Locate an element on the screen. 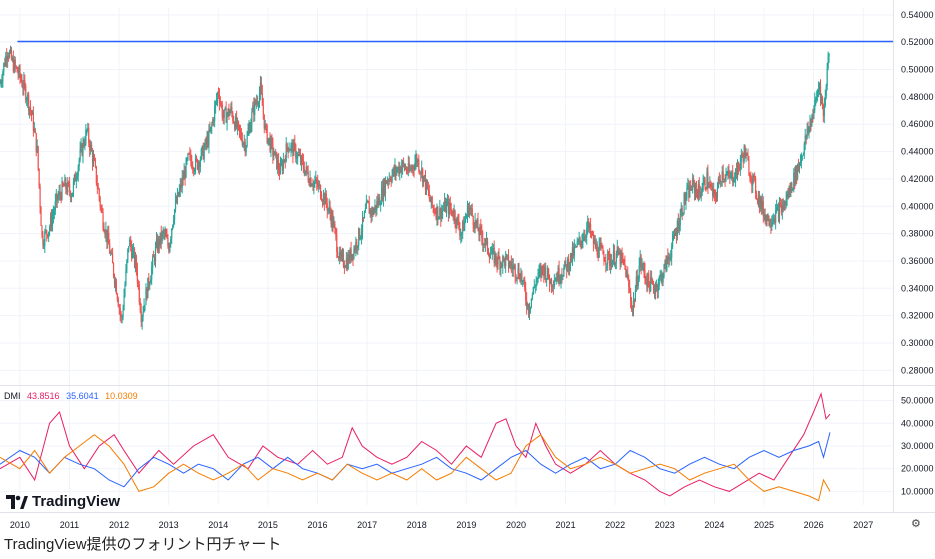 This screenshot has height=559, width=935. dmi-adx-value: 10.0309 is located at coordinates (121, 396).